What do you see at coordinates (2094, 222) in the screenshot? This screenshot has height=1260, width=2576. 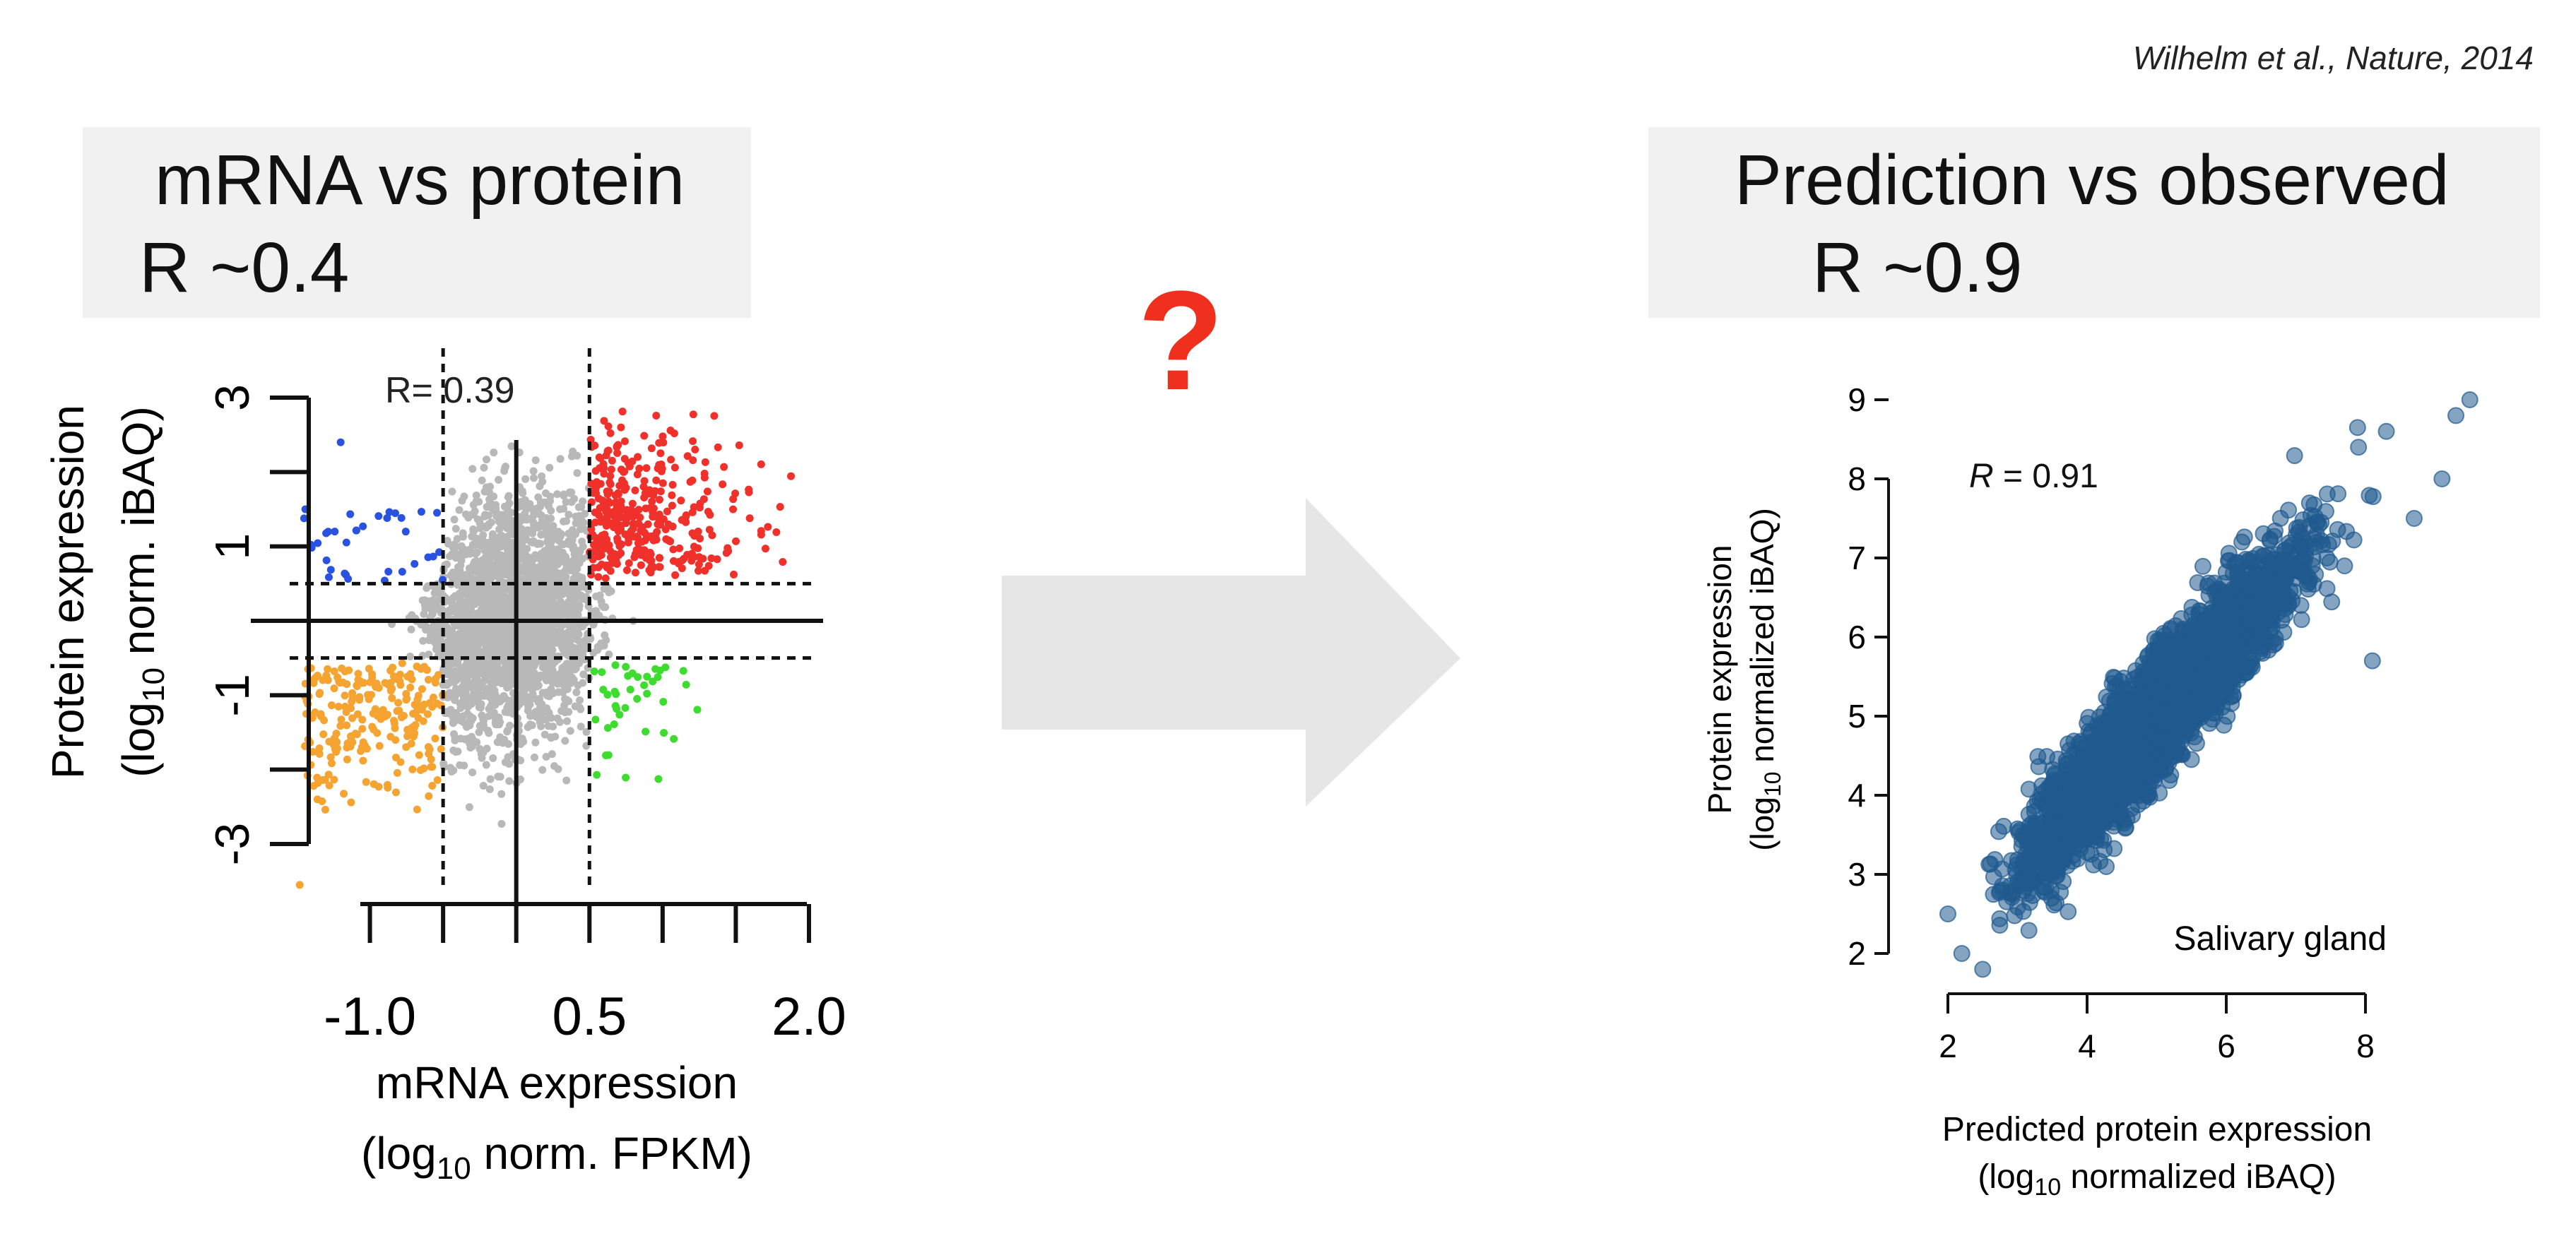 I see `right-title-box: Prediction vs observed R ~0.9` at bounding box center [2094, 222].